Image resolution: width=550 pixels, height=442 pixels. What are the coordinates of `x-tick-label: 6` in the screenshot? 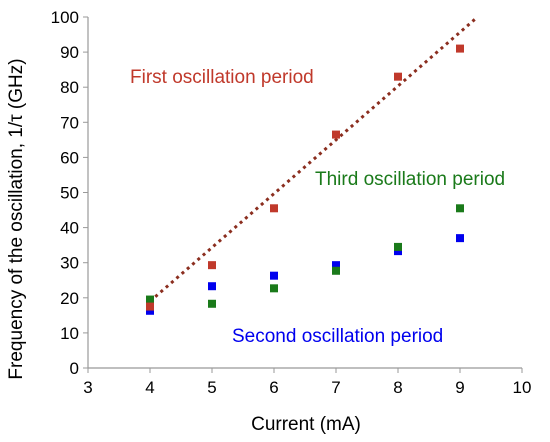 It's located at (273, 387).